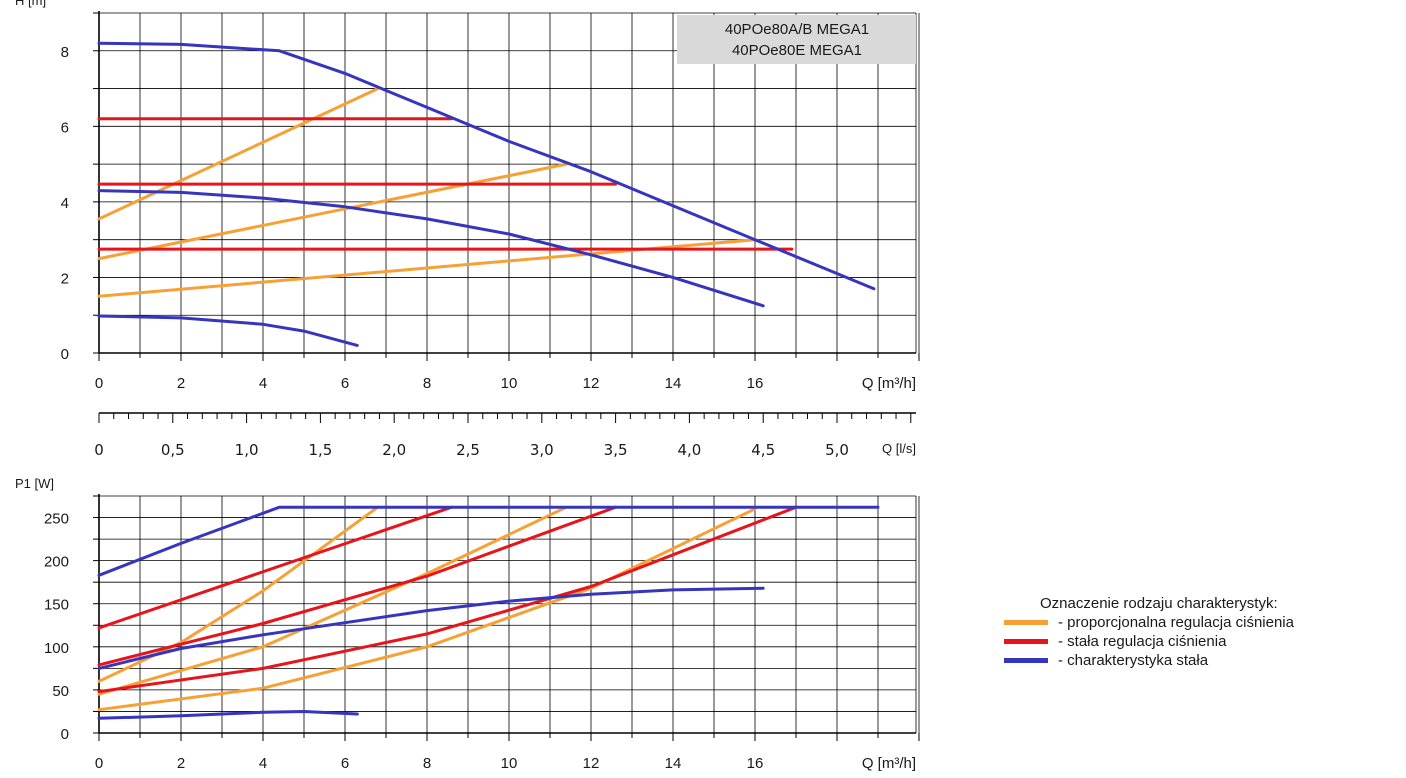 This screenshot has width=1406, height=778. Describe the element at coordinates (509, 383) in the screenshot. I see `head-x-tick-label: 10` at that location.